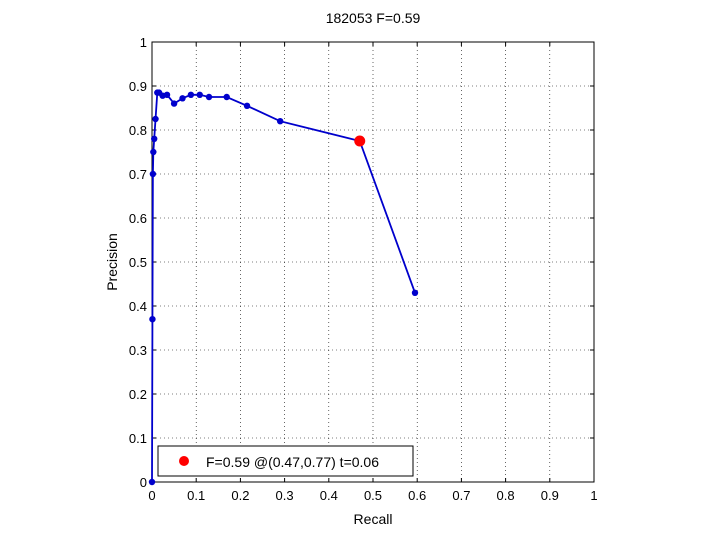 This screenshot has width=720, height=540. What do you see at coordinates (461, 495) in the screenshot?
I see `x-tick-label: 0.7` at bounding box center [461, 495].